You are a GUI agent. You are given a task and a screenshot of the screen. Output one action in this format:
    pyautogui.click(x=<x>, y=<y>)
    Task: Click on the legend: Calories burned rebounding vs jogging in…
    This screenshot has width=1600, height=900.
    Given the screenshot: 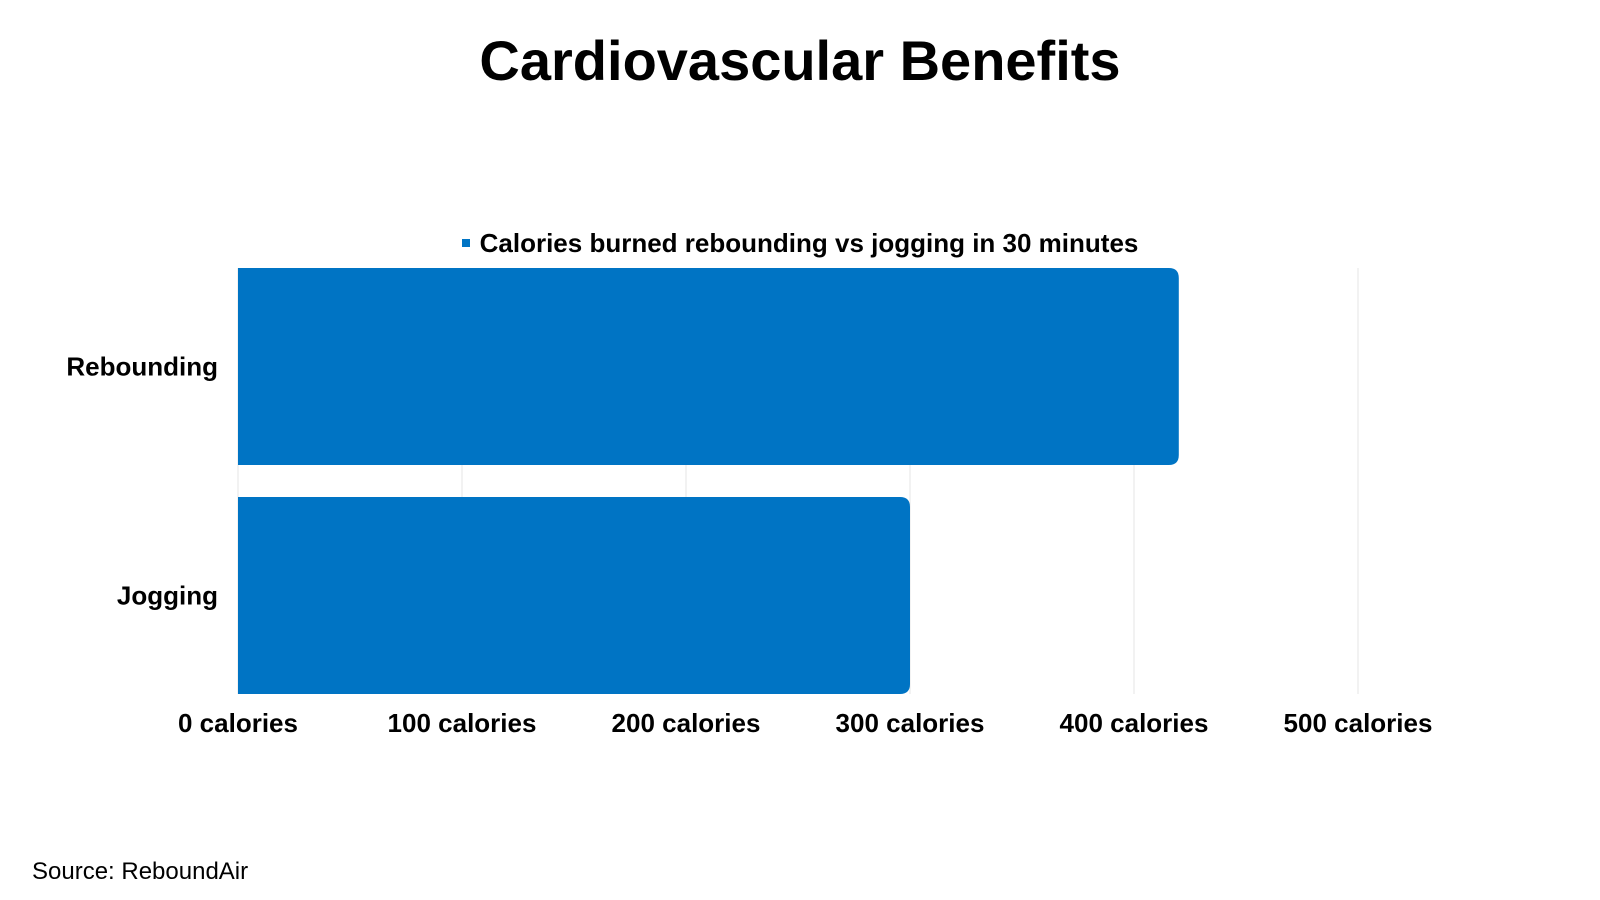 What is the action you would take?
    pyautogui.click(x=800, y=243)
    